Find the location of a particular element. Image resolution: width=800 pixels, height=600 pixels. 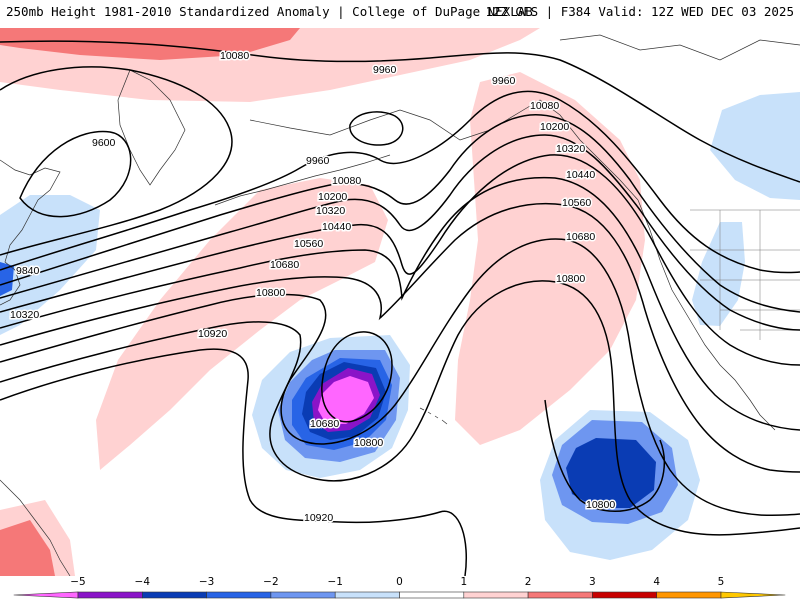

negative-anomaly-northeast is located at coordinates (755, 146).